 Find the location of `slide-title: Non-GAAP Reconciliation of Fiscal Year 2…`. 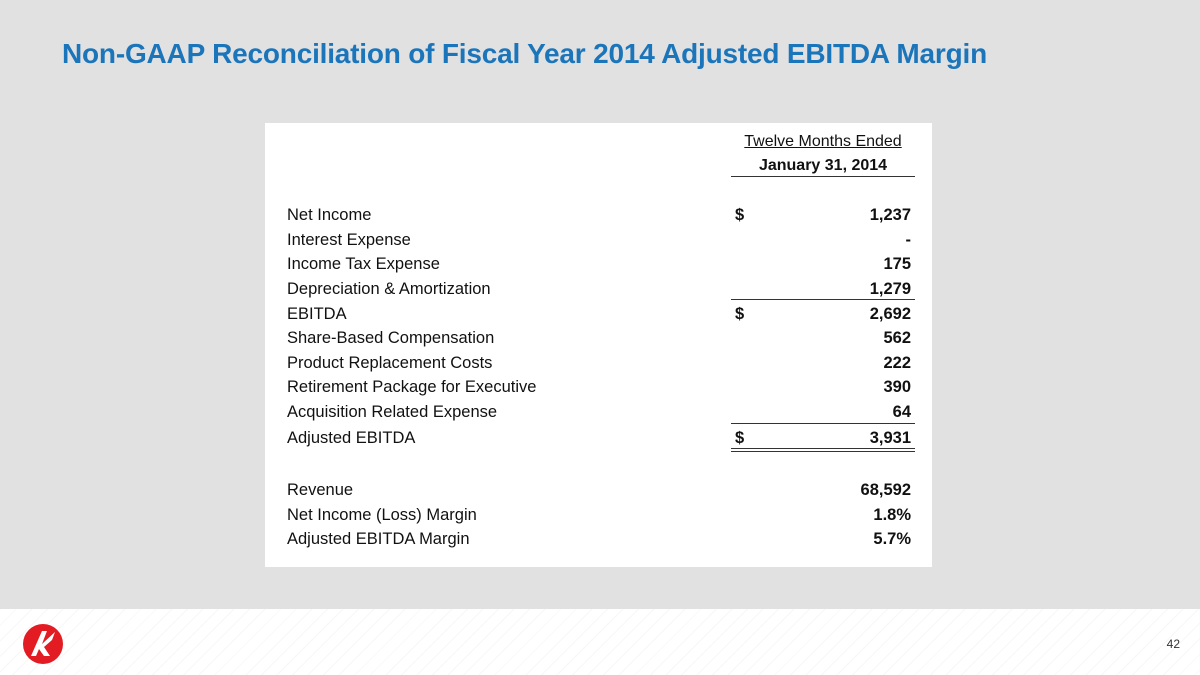

slide-title: Non-GAAP Reconciliation of Fiscal Year 2… is located at coordinates (525, 53).